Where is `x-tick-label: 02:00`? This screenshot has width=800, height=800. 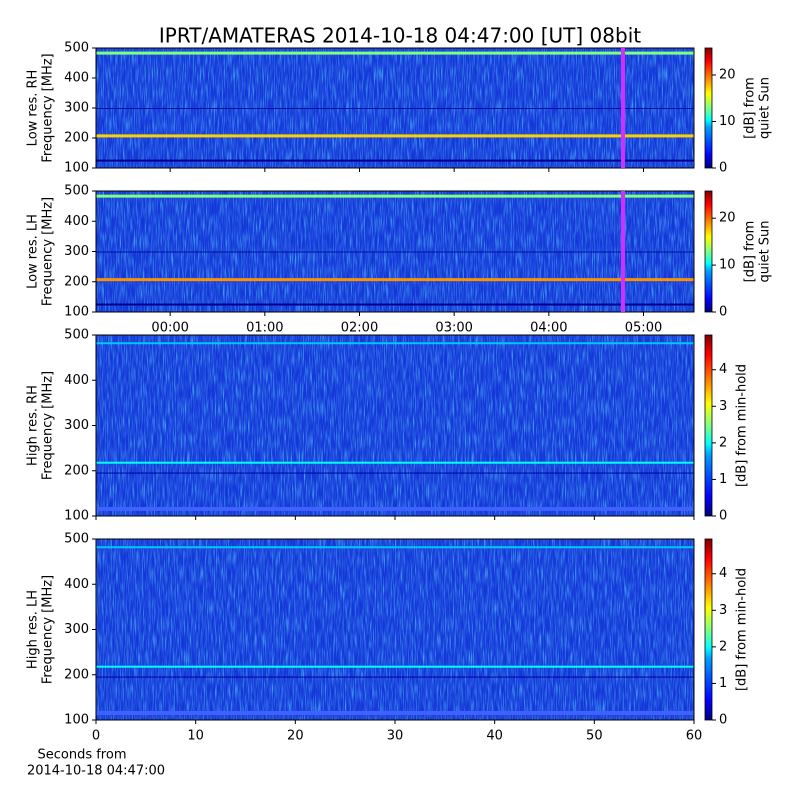
x-tick-label: 02:00 is located at coordinates (359, 328).